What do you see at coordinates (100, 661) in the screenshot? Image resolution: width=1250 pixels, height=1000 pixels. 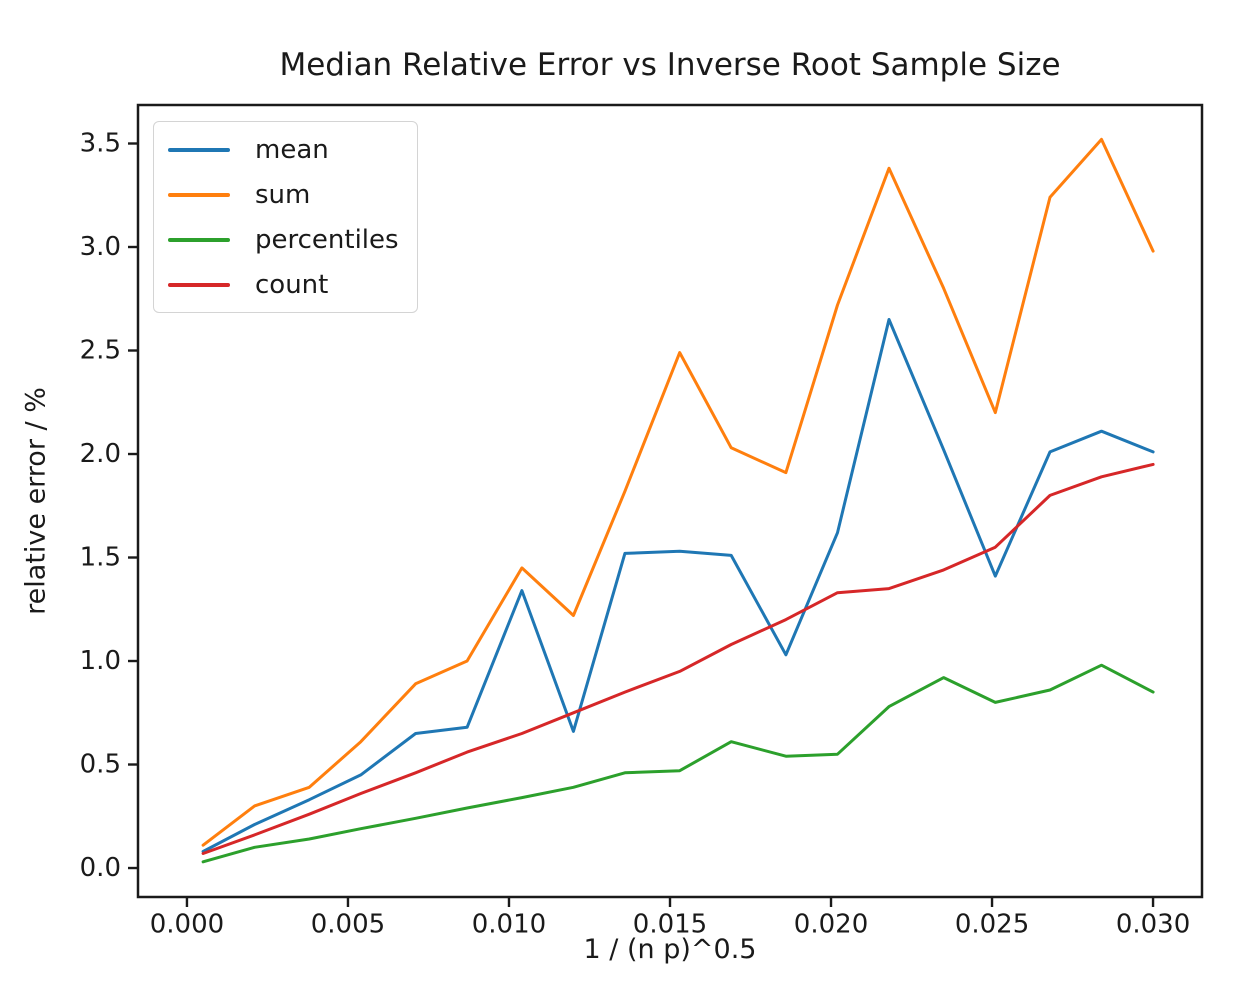 I see `y-tick-label: 1.0` at bounding box center [100, 661].